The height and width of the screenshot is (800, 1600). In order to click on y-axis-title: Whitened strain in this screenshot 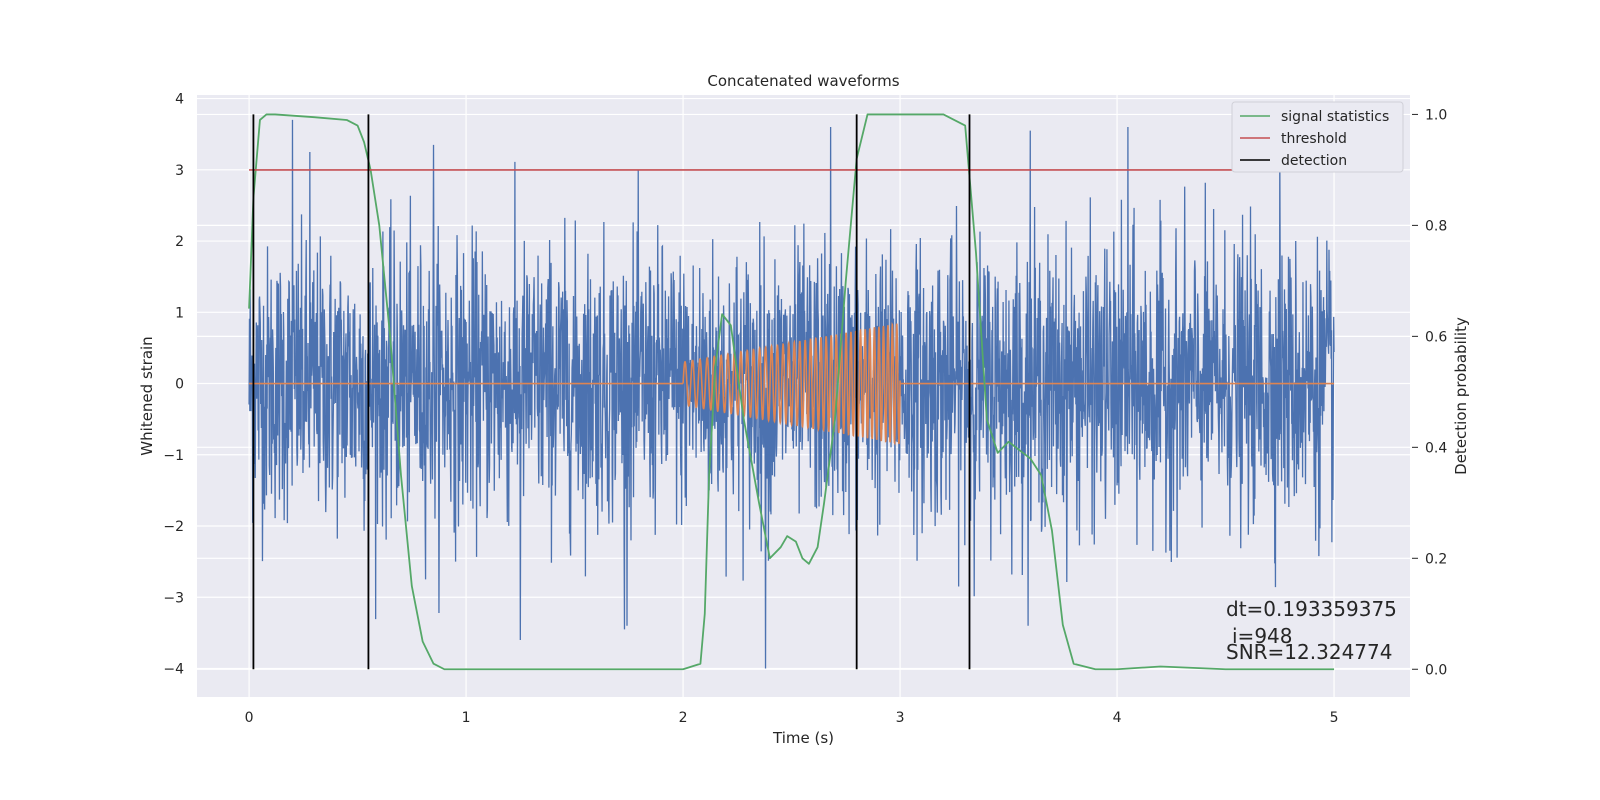, I will do `click(147, 395)`.